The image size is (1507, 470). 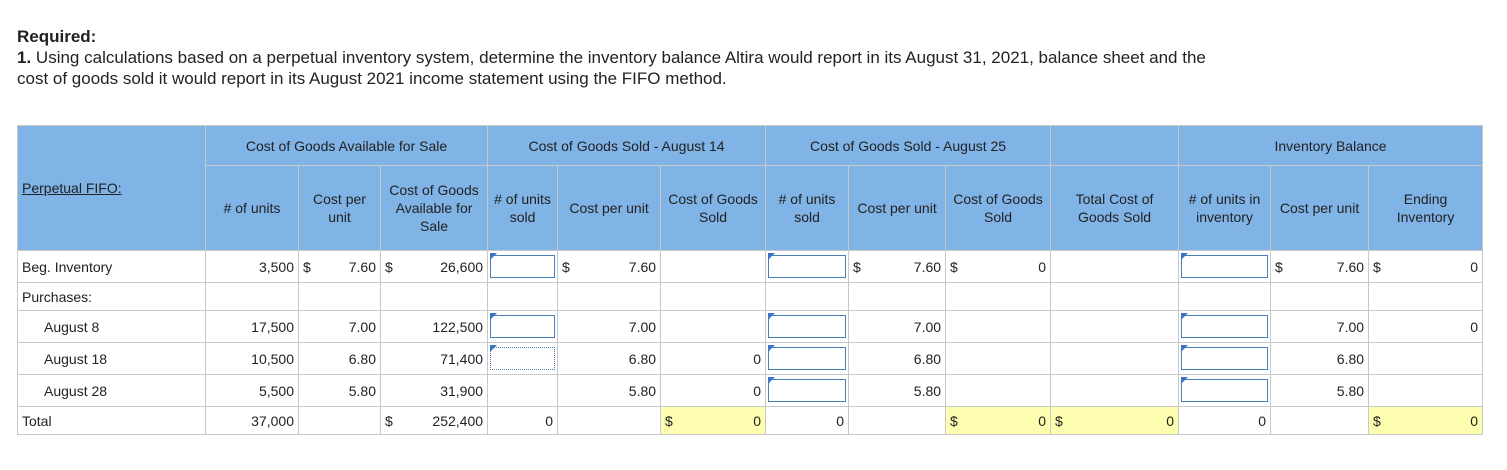 I want to click on money: $0, so click(x=998, y=267).